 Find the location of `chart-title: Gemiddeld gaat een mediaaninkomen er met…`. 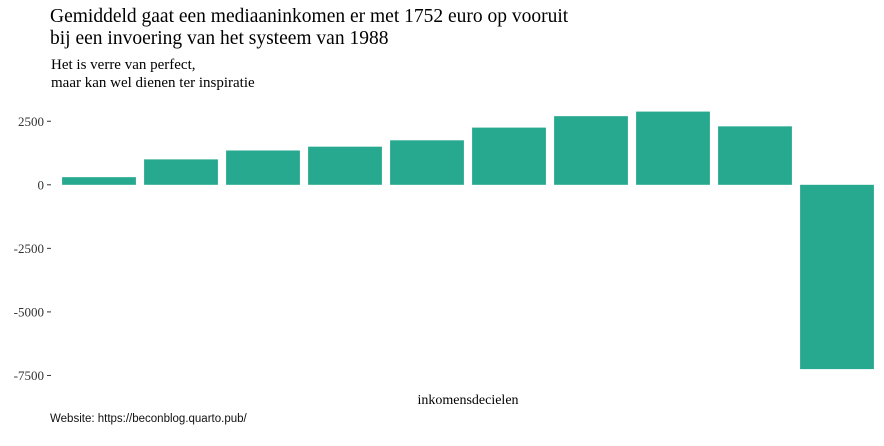

chart-title: Gemiddeld gaat een mediaaninkomen er met… is located at coordinates (460, 28).